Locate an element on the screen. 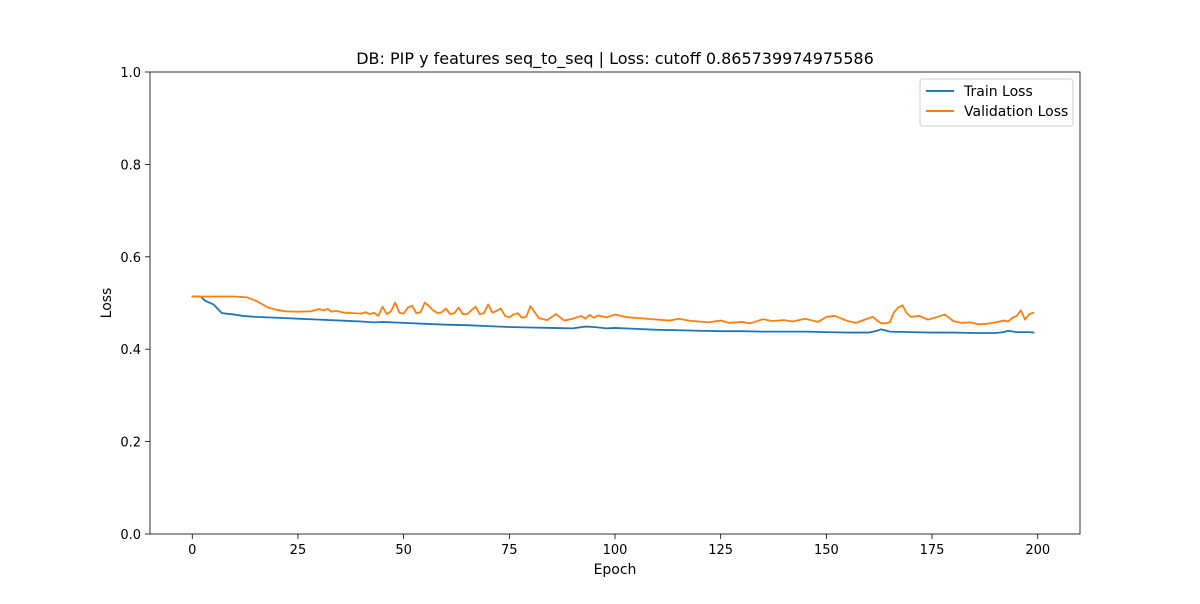 The image size is (1200, 604). x-tick-label: 125 is located at coordinates (720, 550).